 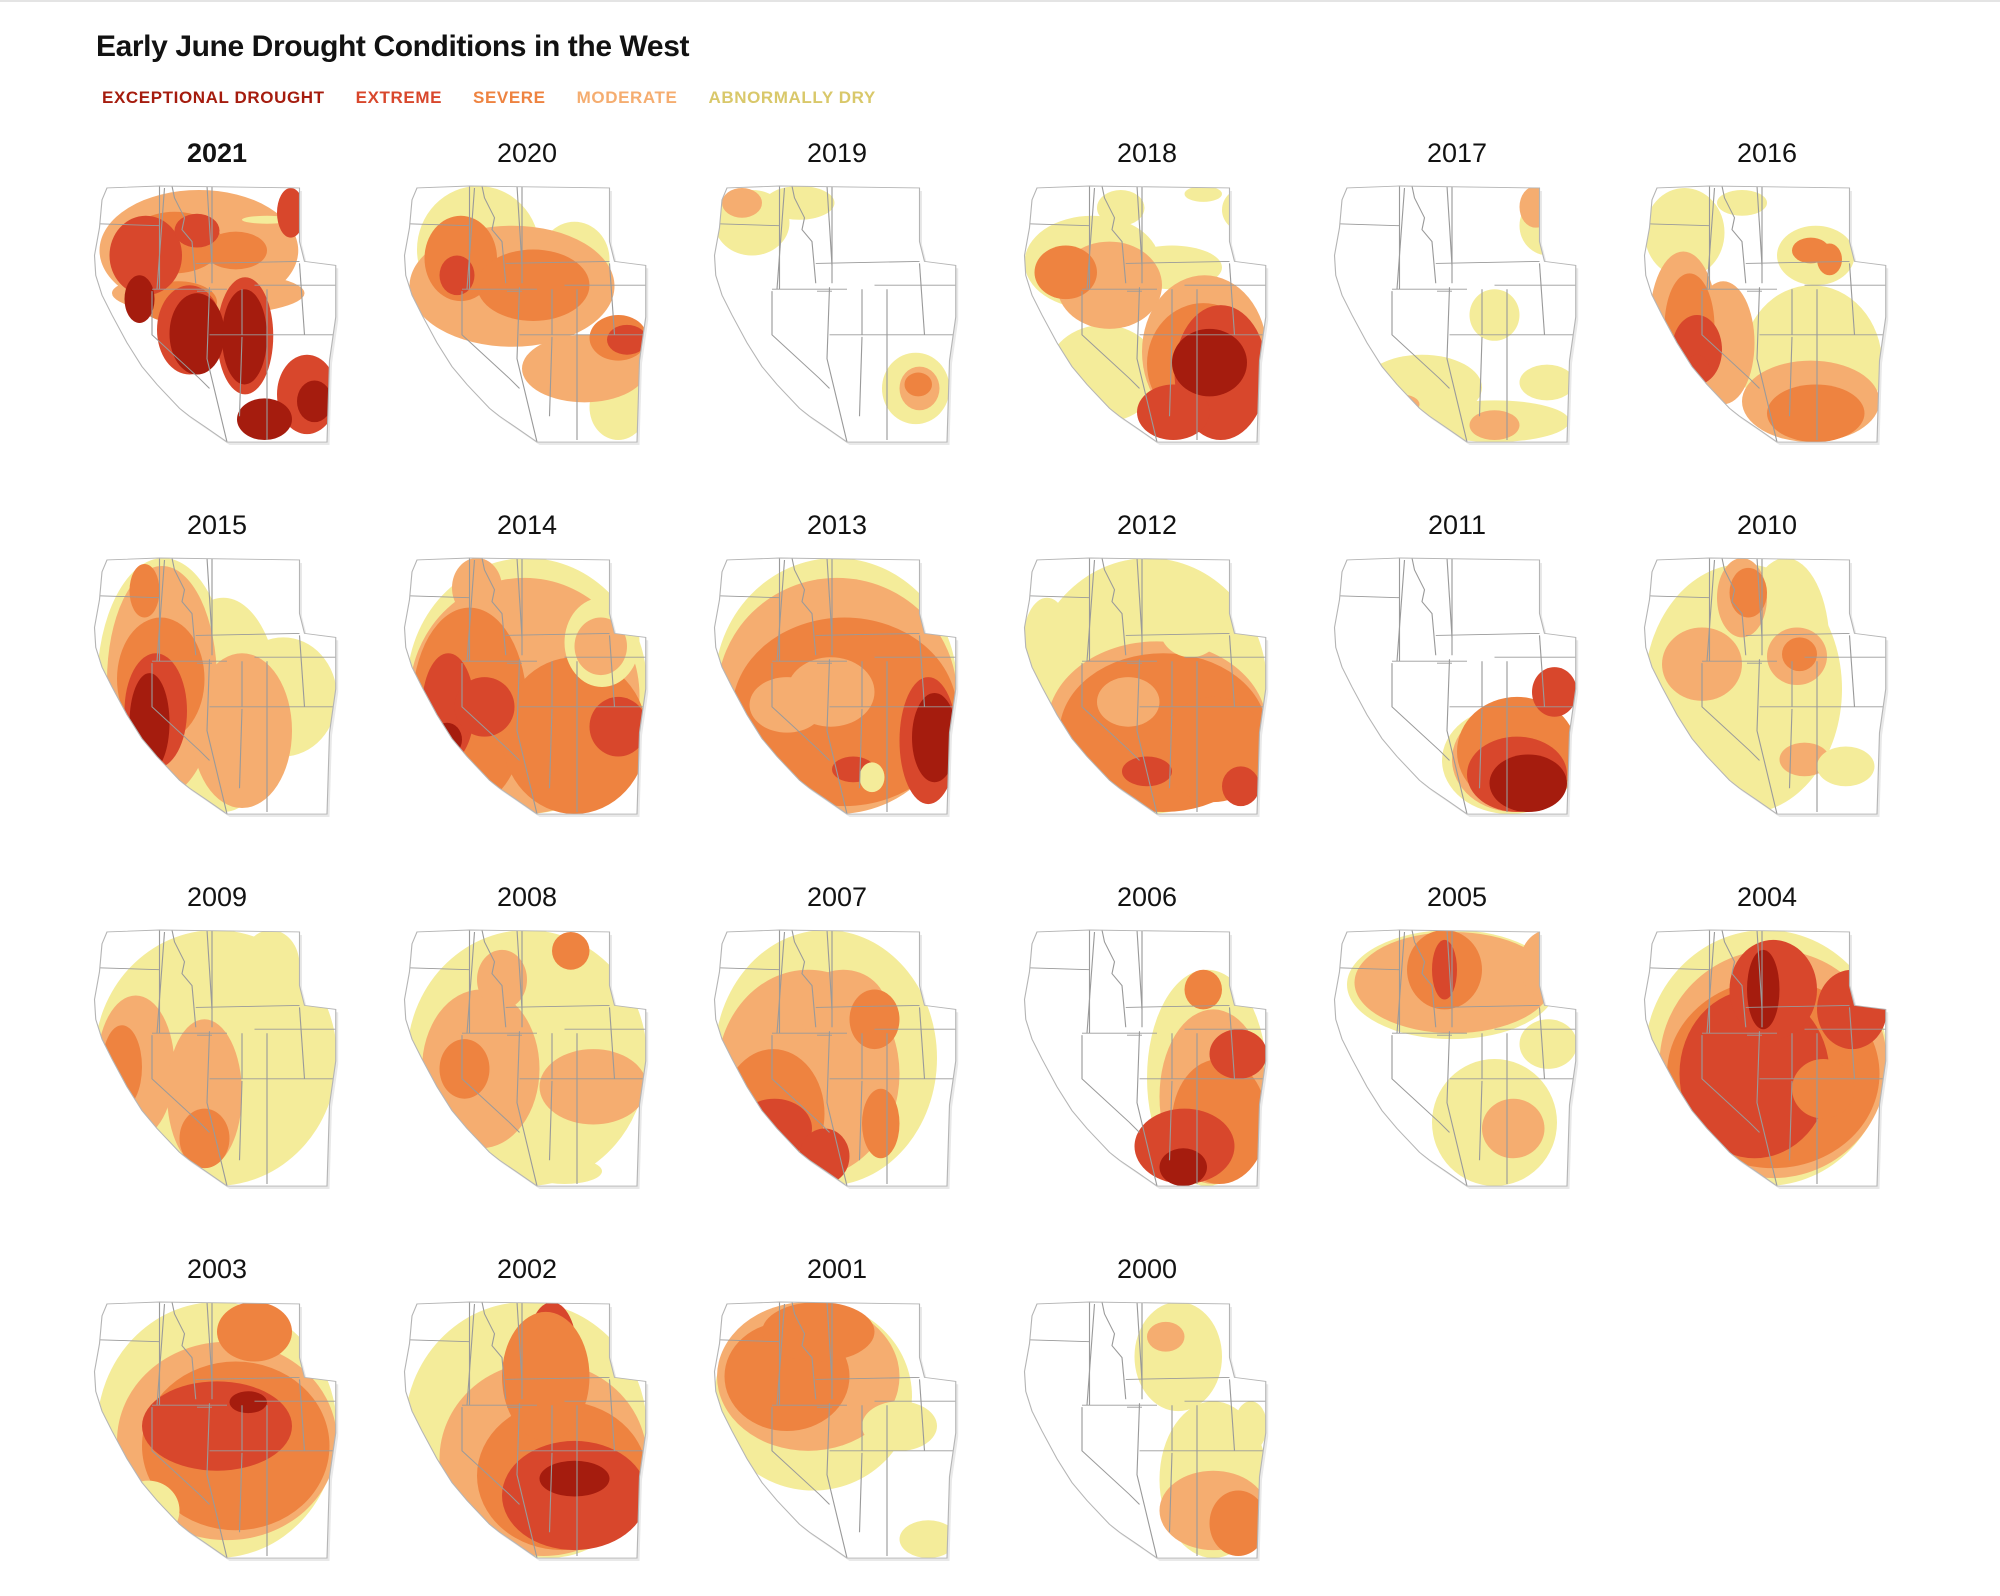 What do you see at coordinates (1147, 153) in the screenshot?
I see `year-label: 2018` at bounding box center [1147, 153].